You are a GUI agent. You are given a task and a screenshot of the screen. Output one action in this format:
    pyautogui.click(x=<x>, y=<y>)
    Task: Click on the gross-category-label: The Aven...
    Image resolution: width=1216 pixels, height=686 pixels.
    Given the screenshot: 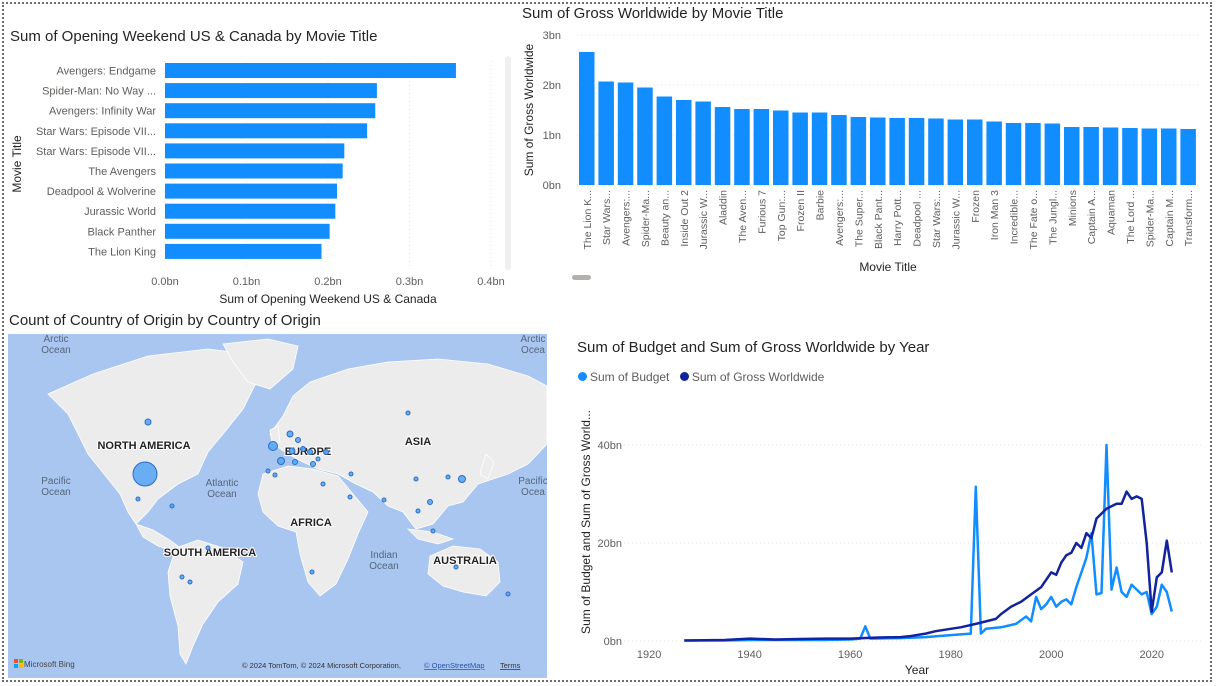 What is the action you would take?
    pyautogui.click(x=743, y=216)
    